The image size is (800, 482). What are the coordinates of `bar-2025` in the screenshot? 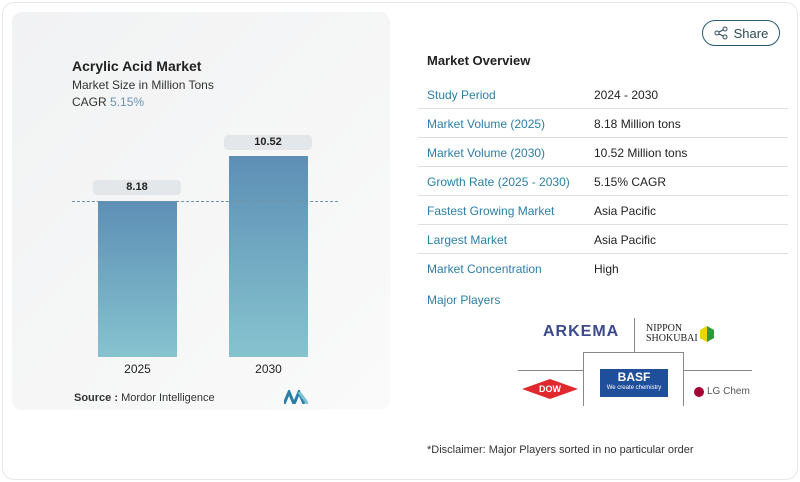 It's located at (137, 278).